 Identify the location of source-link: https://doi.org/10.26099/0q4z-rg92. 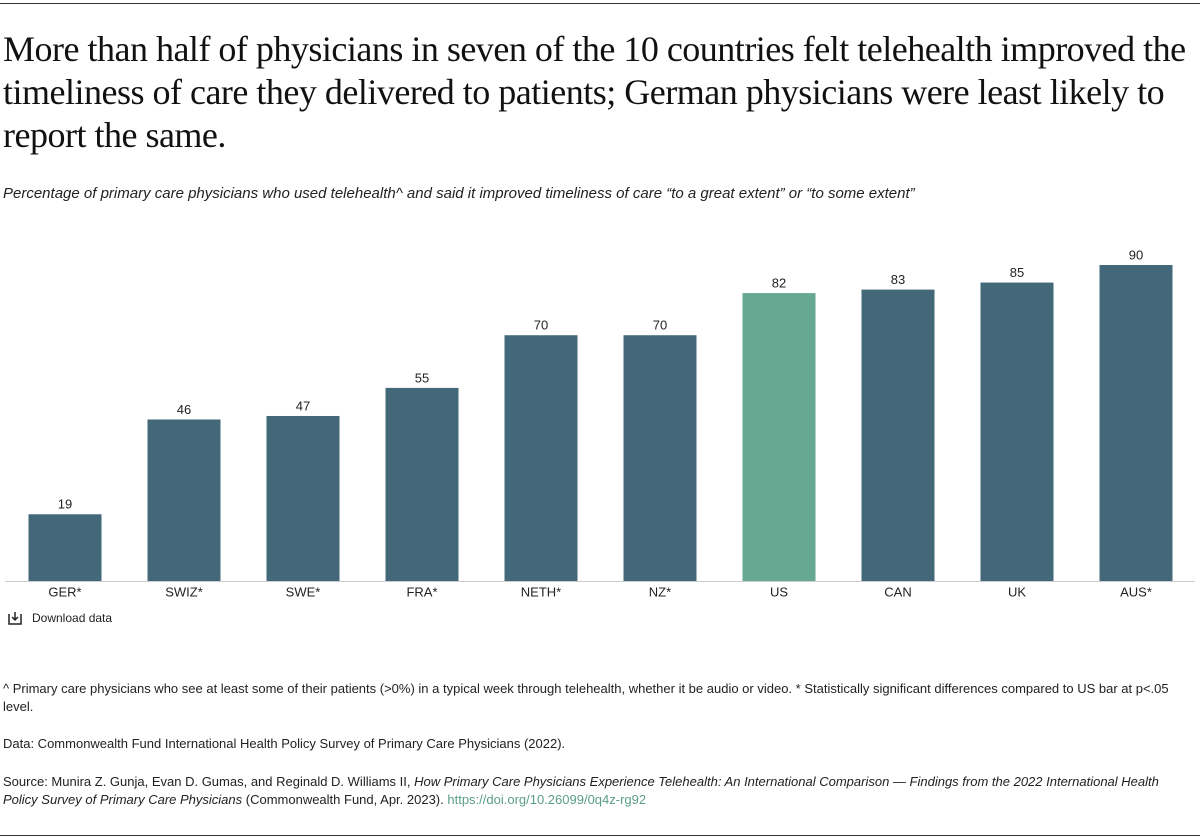
(547, 799).